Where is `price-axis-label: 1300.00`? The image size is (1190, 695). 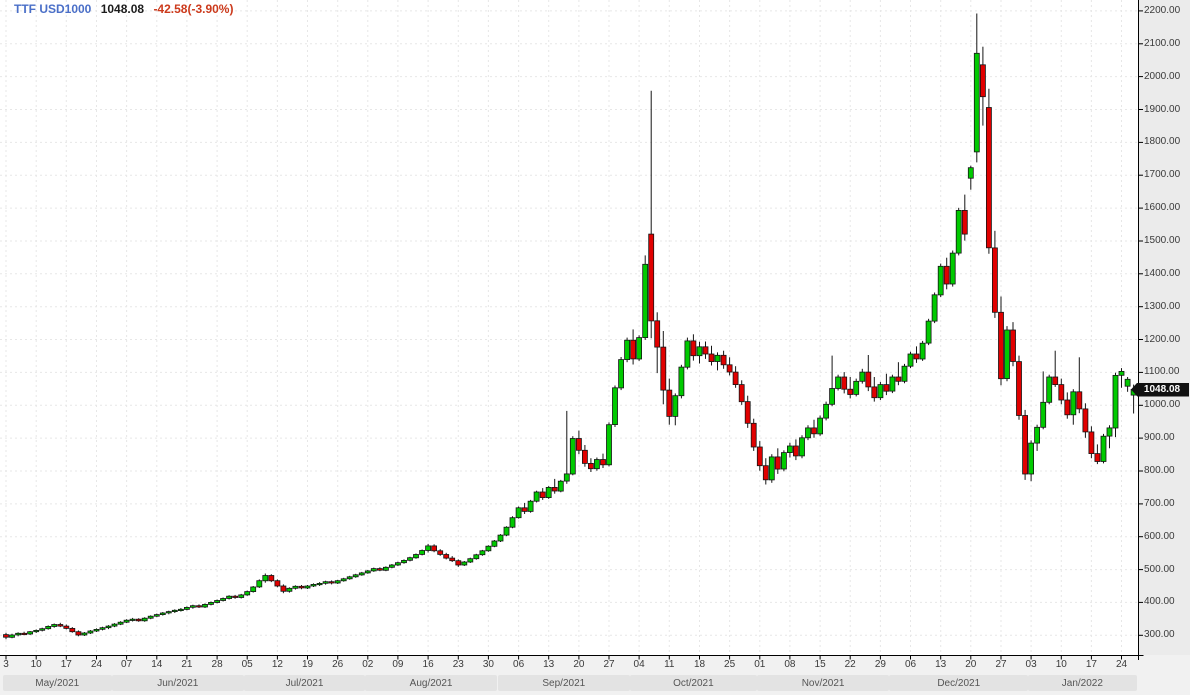
price-axis-label: 1300.00 is located at coordinates (1162, 306).